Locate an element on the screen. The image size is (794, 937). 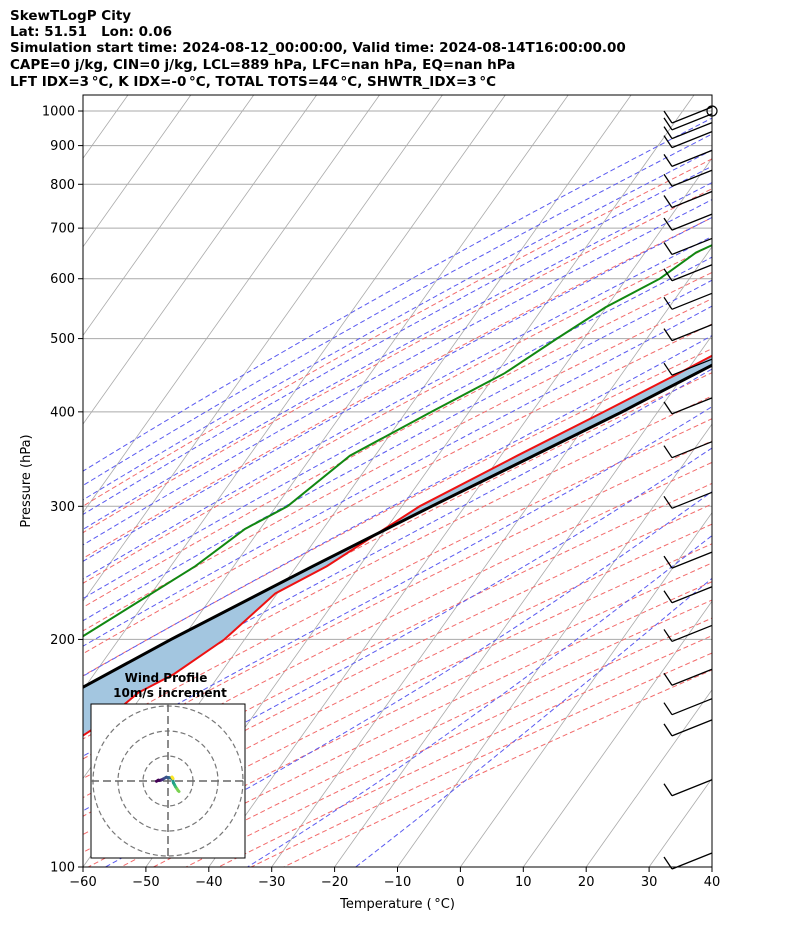
x-tick-label: −60 is located at coordinates (82, 882).